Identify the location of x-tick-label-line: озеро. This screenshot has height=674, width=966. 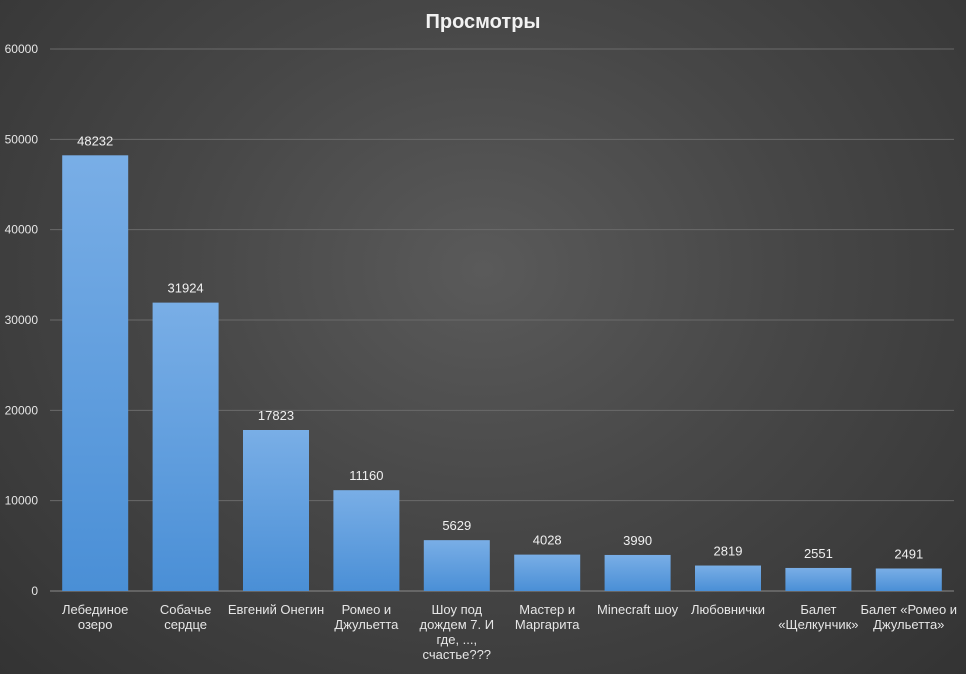
(95, 624).